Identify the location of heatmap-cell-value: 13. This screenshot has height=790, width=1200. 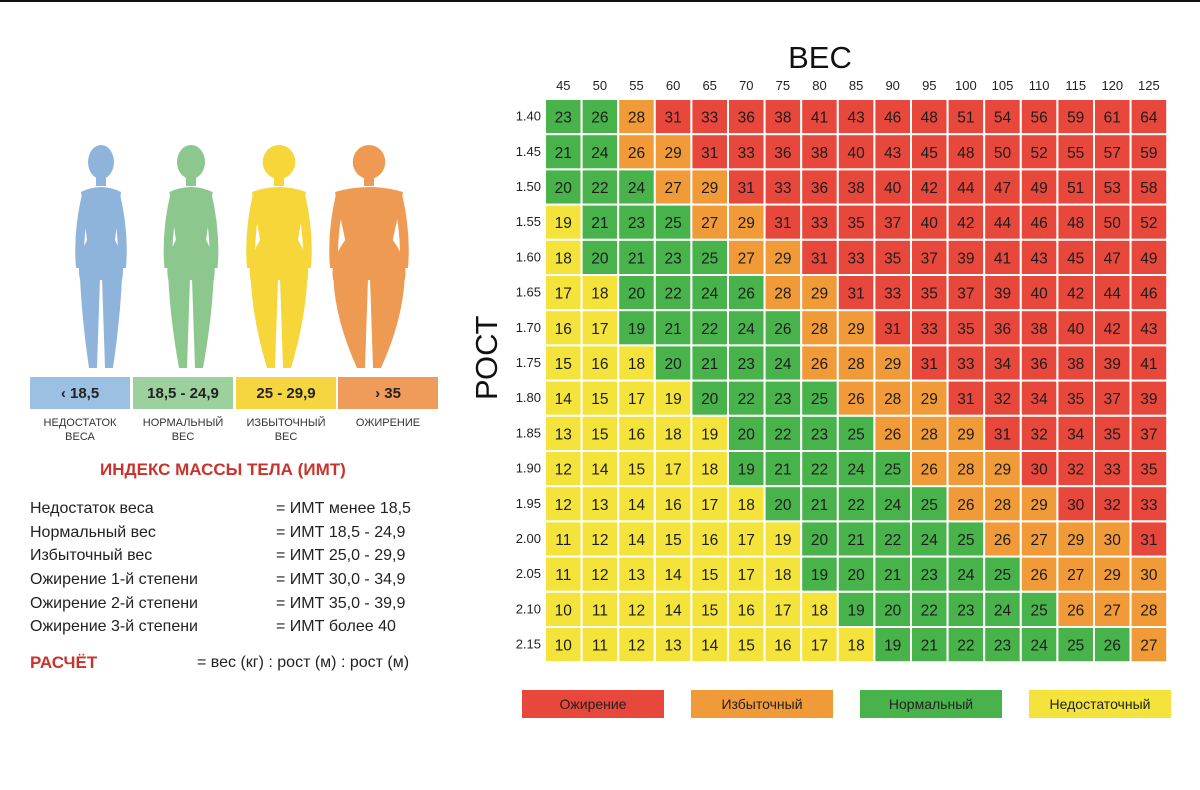
(563, 434).